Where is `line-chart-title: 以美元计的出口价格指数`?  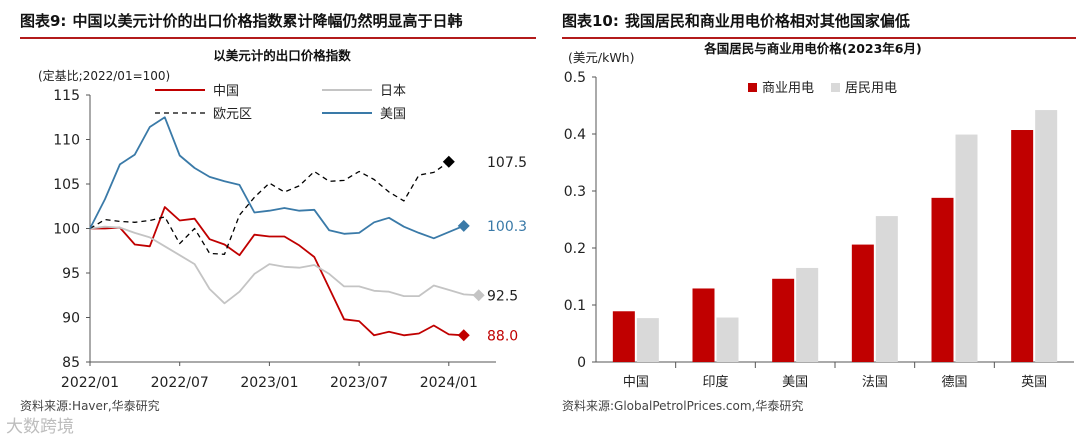 line-chart-title: 以美元计的出口价格指数 is located at coordinates (282, 55).